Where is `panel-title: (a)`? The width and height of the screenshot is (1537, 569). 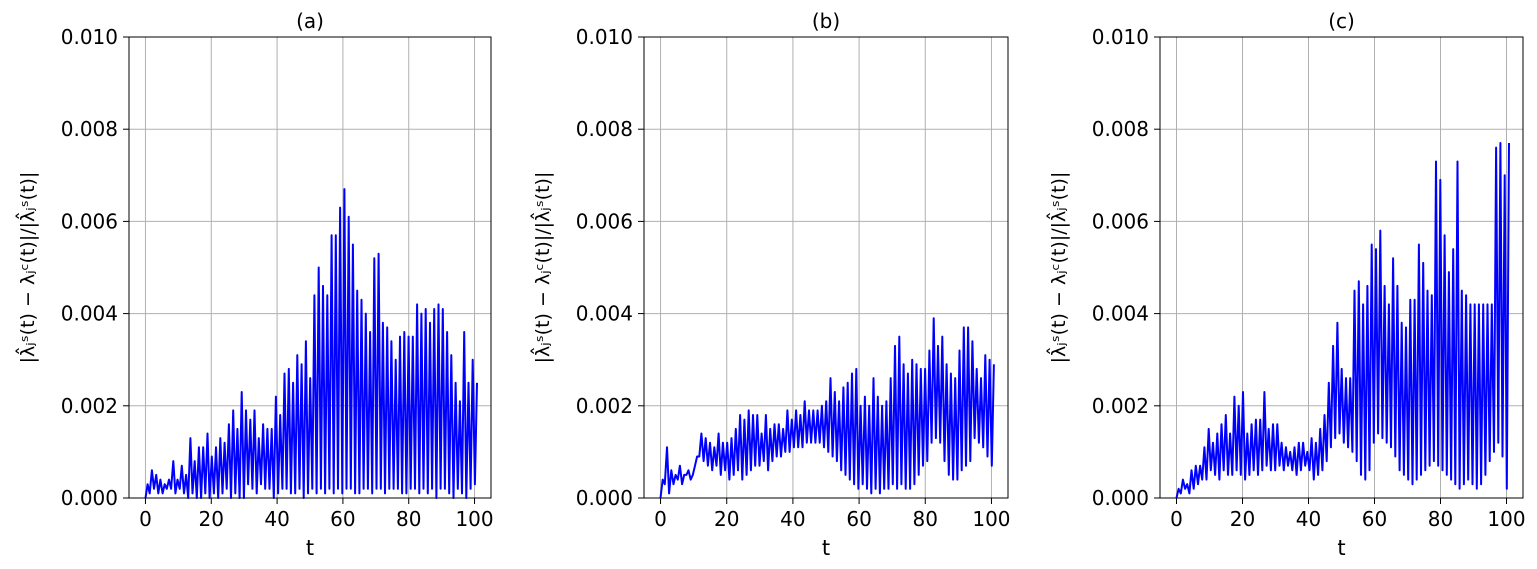
panel-title: (a) is located at coordinates (310, 21).